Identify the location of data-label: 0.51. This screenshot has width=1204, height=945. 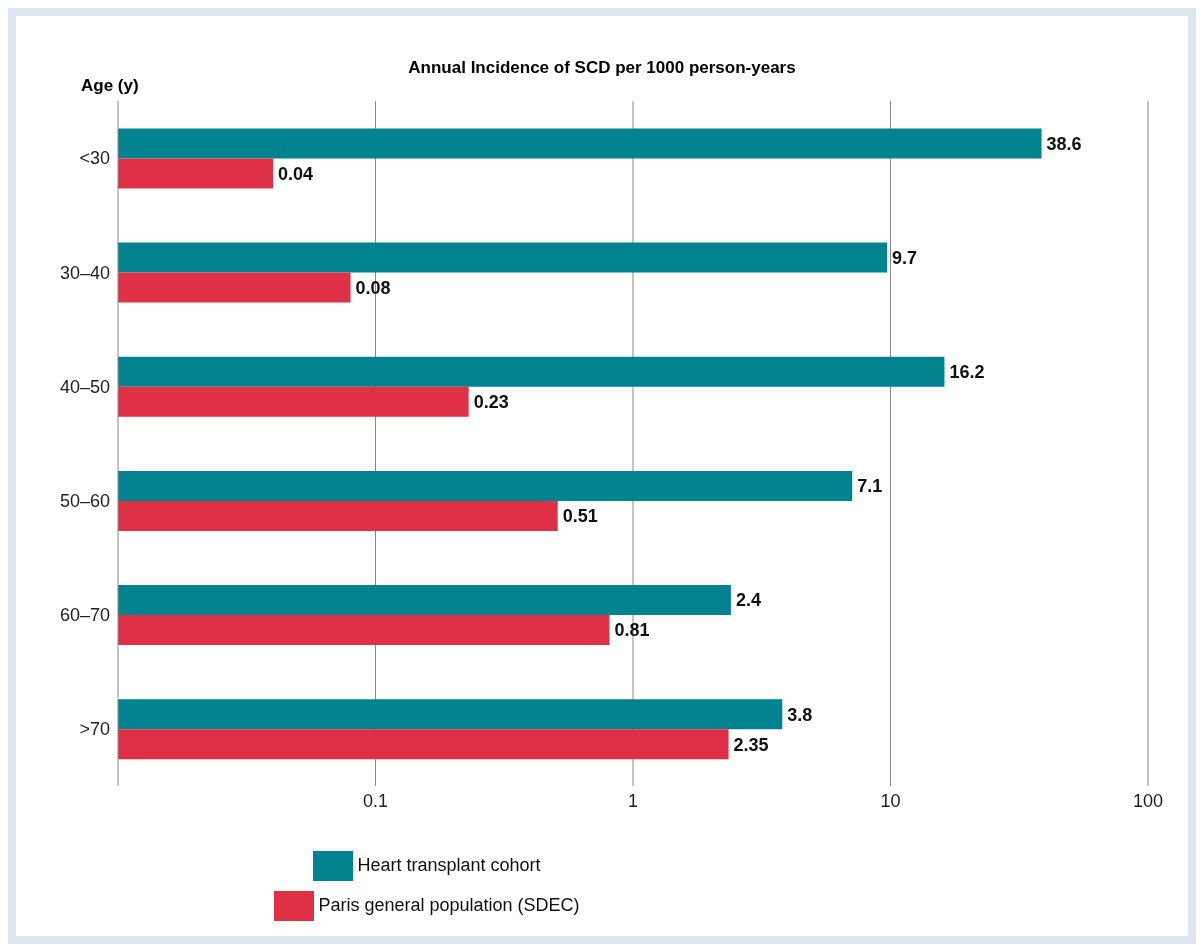
(580, 516).